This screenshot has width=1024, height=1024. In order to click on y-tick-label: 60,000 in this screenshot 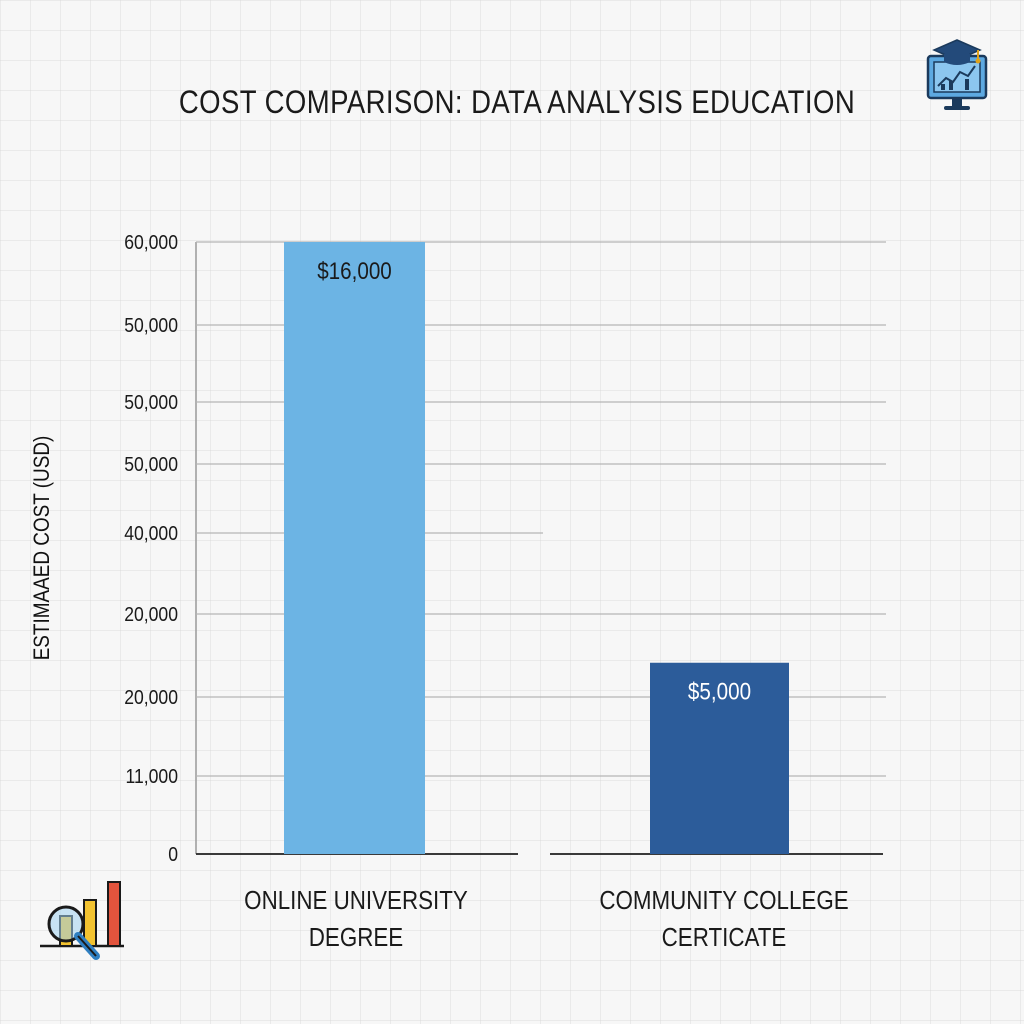, I will do `click(151, 242)`.